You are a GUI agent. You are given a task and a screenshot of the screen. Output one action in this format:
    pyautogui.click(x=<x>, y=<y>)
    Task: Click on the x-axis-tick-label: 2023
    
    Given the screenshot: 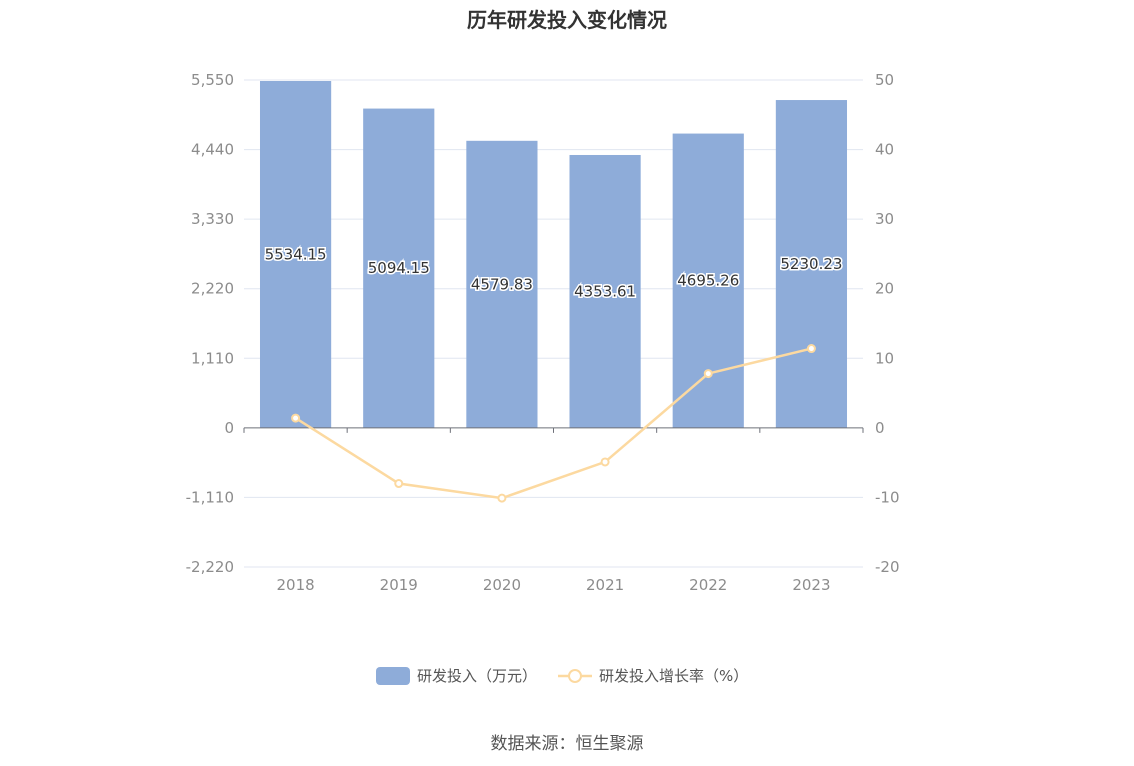 What is the action you would take?
    pyautogui.click(x=811, y=585)
    